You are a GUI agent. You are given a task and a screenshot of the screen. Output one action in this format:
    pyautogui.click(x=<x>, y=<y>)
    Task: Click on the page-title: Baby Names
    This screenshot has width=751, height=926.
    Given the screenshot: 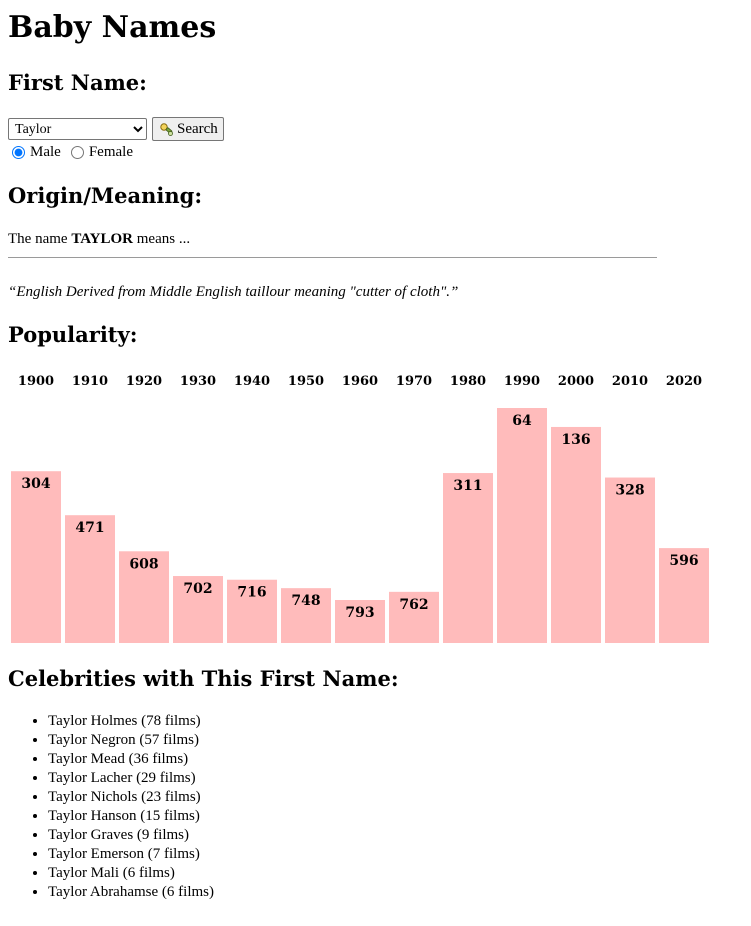 What is the action you would take?
    pyautogui.click(x=112, y=27)
    